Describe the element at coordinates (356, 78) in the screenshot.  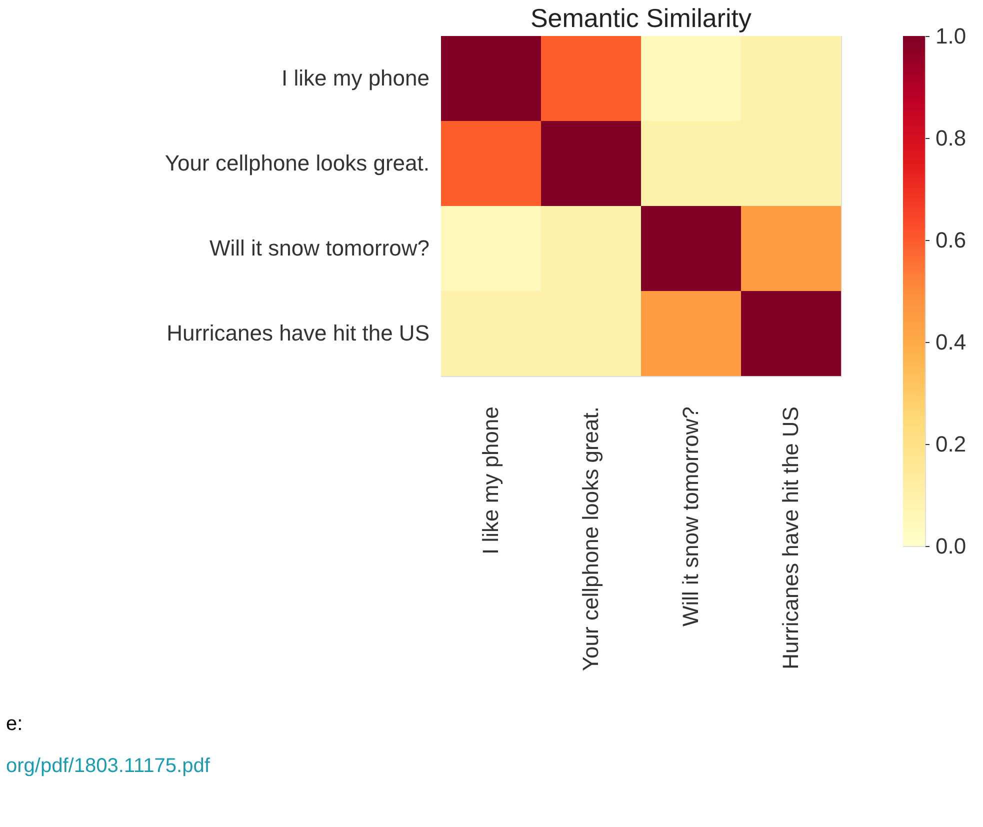
I see `y-tick-label: I like my phone` at that location.